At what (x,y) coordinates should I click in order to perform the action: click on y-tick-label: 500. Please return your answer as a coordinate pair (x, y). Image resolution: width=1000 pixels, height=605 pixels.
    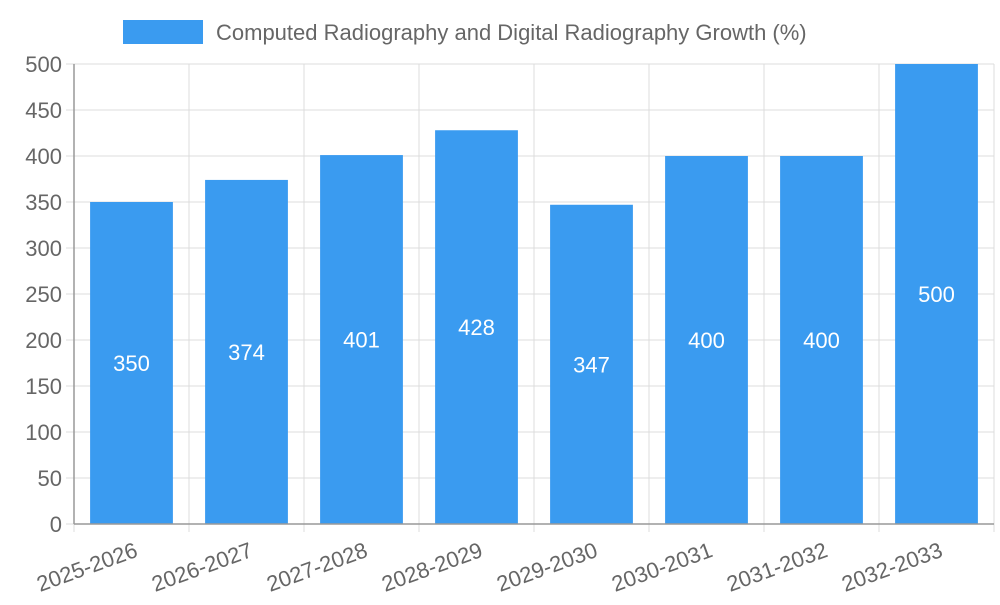
    Looking at the image, I should click on (43, 64).